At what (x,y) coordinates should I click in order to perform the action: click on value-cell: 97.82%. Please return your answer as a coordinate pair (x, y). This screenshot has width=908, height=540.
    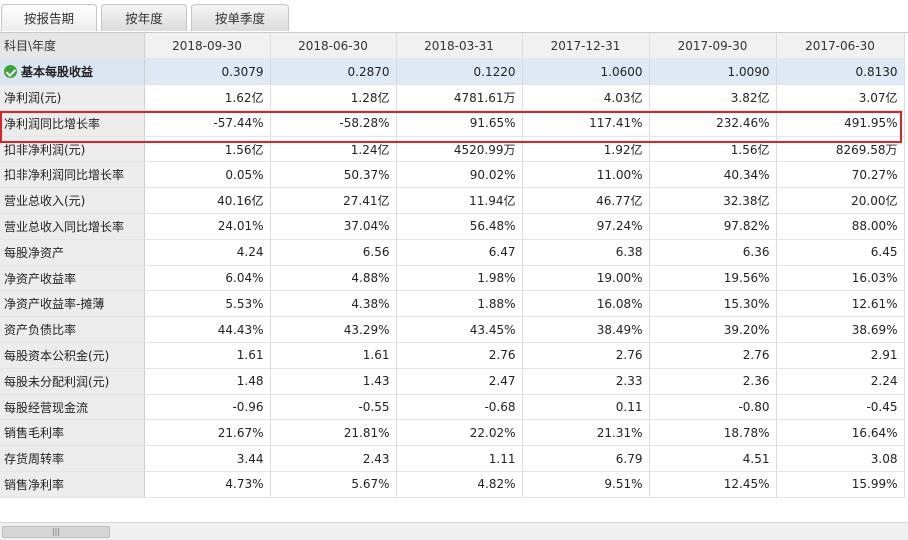
    Looking at the image, I should click on (713, 226).